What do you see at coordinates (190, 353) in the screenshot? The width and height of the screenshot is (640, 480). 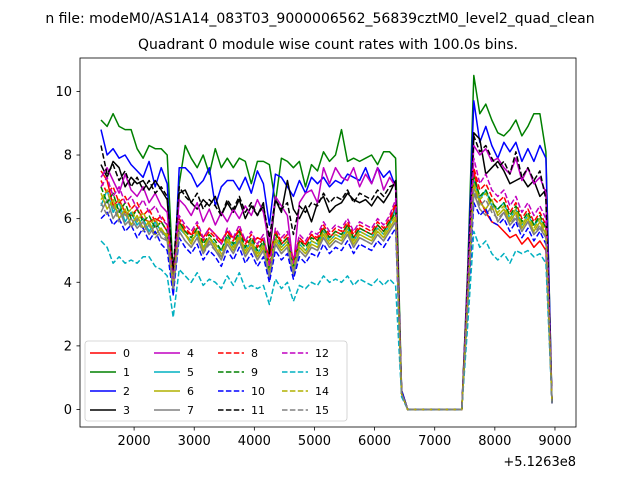 I see `legend-label-4: 4` at bounding box center [190, 353].